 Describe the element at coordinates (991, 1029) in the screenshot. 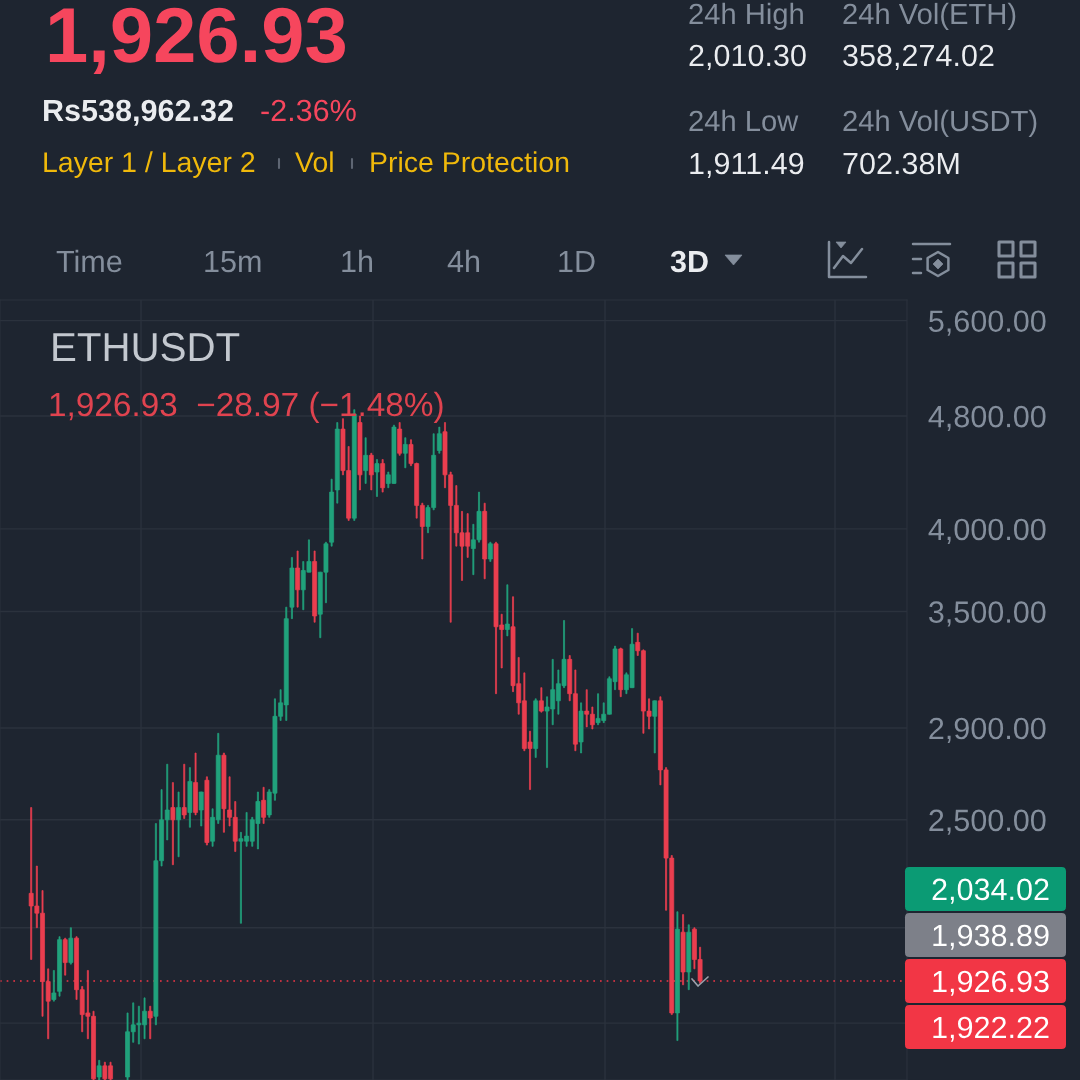

I see `text: 1,922.22` at that location.